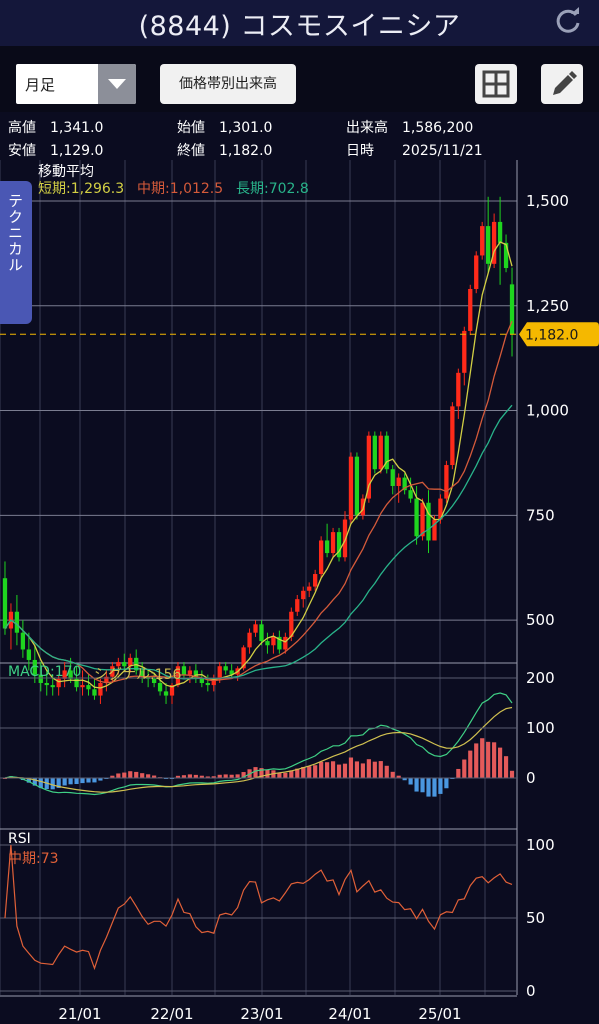 The width and height of the screenshot is (599, 1024). What do you see at coordinates (33, 859) in the screenshot?
I see `rsi-legend: 中期:73` at bounding box center [33, 859].